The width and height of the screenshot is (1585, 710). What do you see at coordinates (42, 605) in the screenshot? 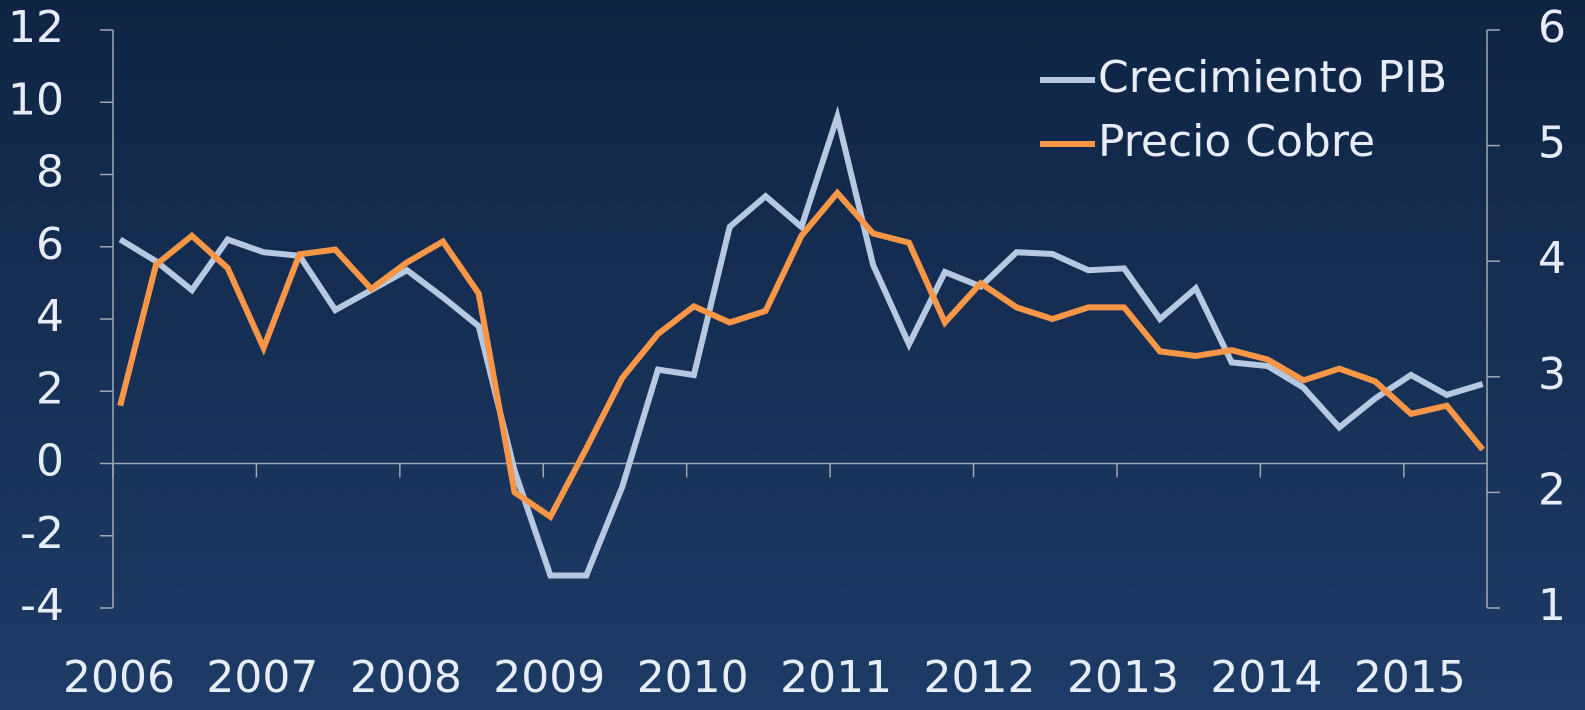
I see `y-tick-label: -4` at bounding box center [42, 605].